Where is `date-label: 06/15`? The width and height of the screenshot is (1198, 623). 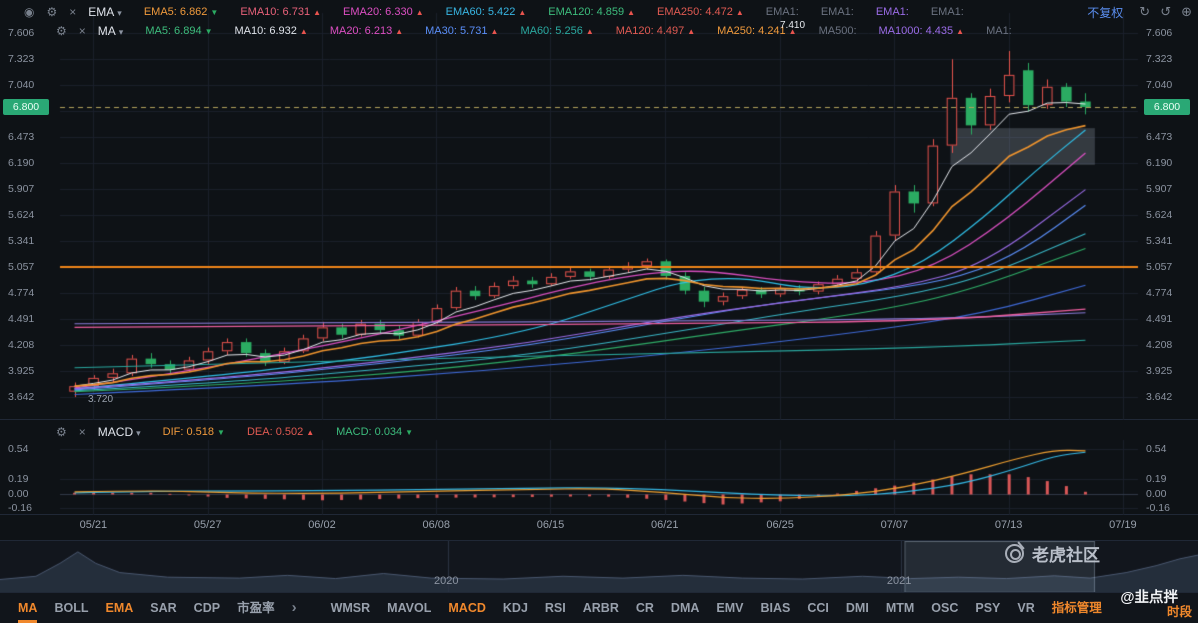 date-label: 06/15 is located at coordinates (550, 525).